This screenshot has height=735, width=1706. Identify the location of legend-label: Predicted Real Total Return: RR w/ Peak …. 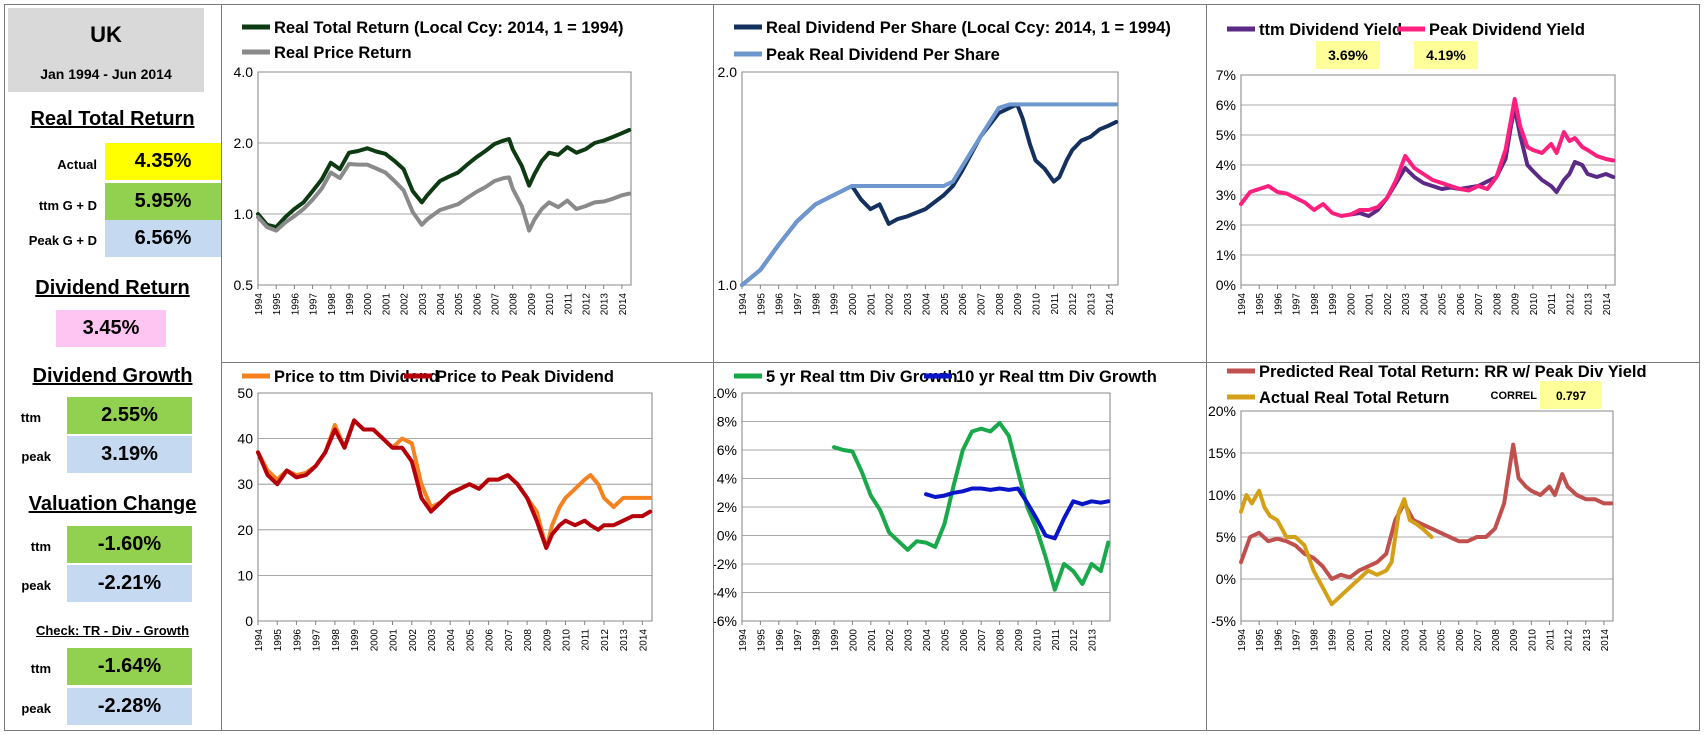
(1453, 372).